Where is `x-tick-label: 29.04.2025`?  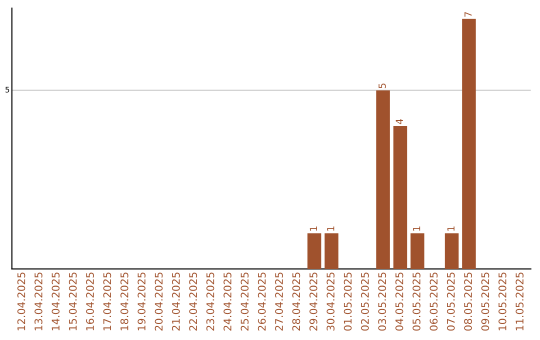 x-tick-label: 29.04.2025 is located at coordinates (313, 301).